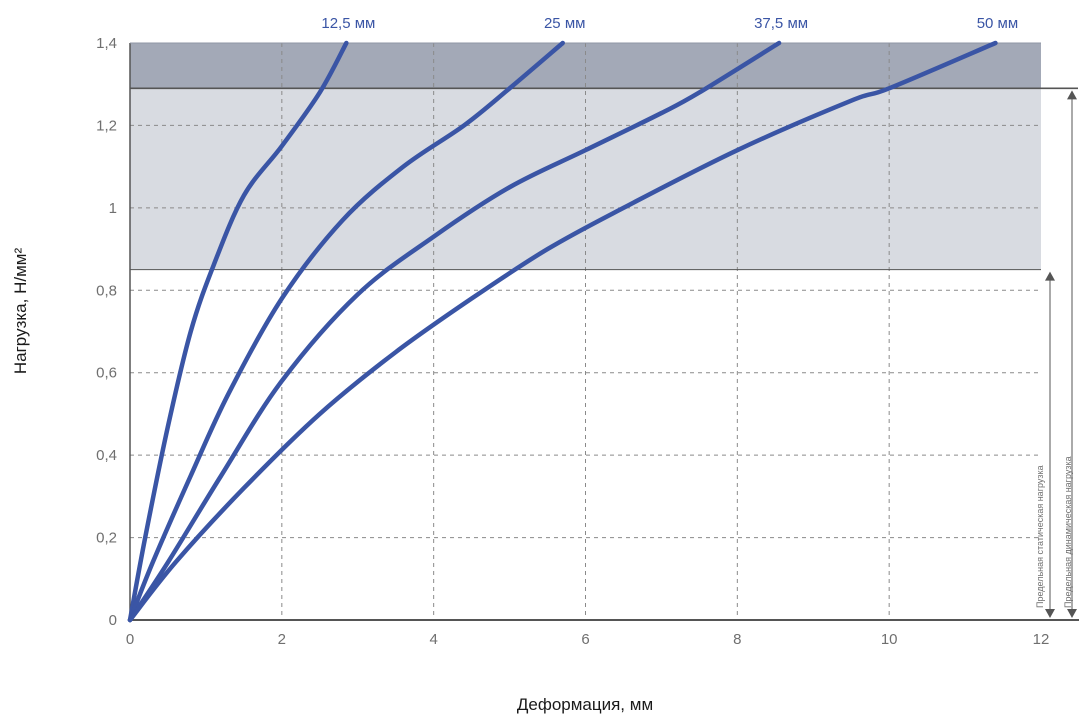 The image size is (1081, 715). What do you see at coordinates (106, 125) in the screenshot?
I see `y-tick-label-6: 1,2` at bounding box center [106, 125].